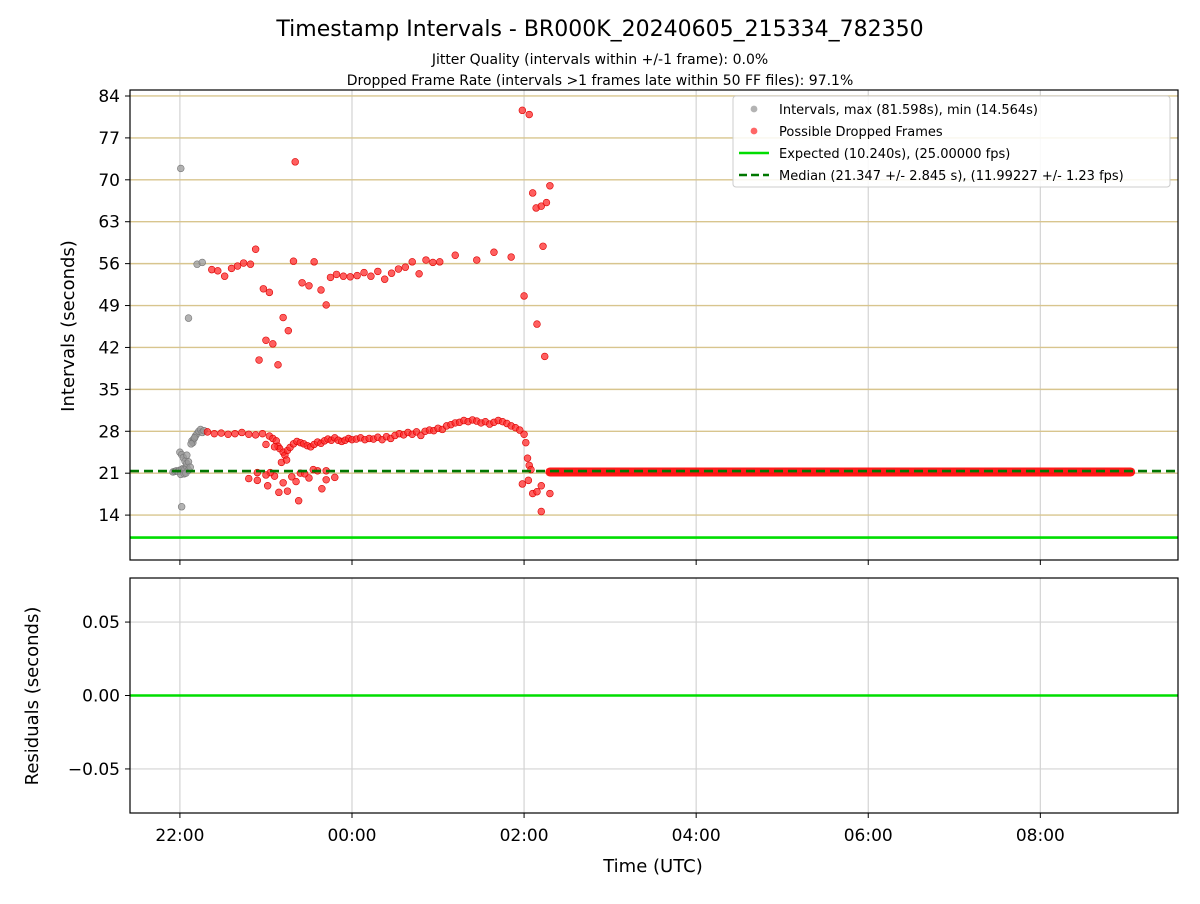 This screenshot has width=1200, height=904. I want to click on top-y-axis-label: Intervals (seconds), so click(68, 326).